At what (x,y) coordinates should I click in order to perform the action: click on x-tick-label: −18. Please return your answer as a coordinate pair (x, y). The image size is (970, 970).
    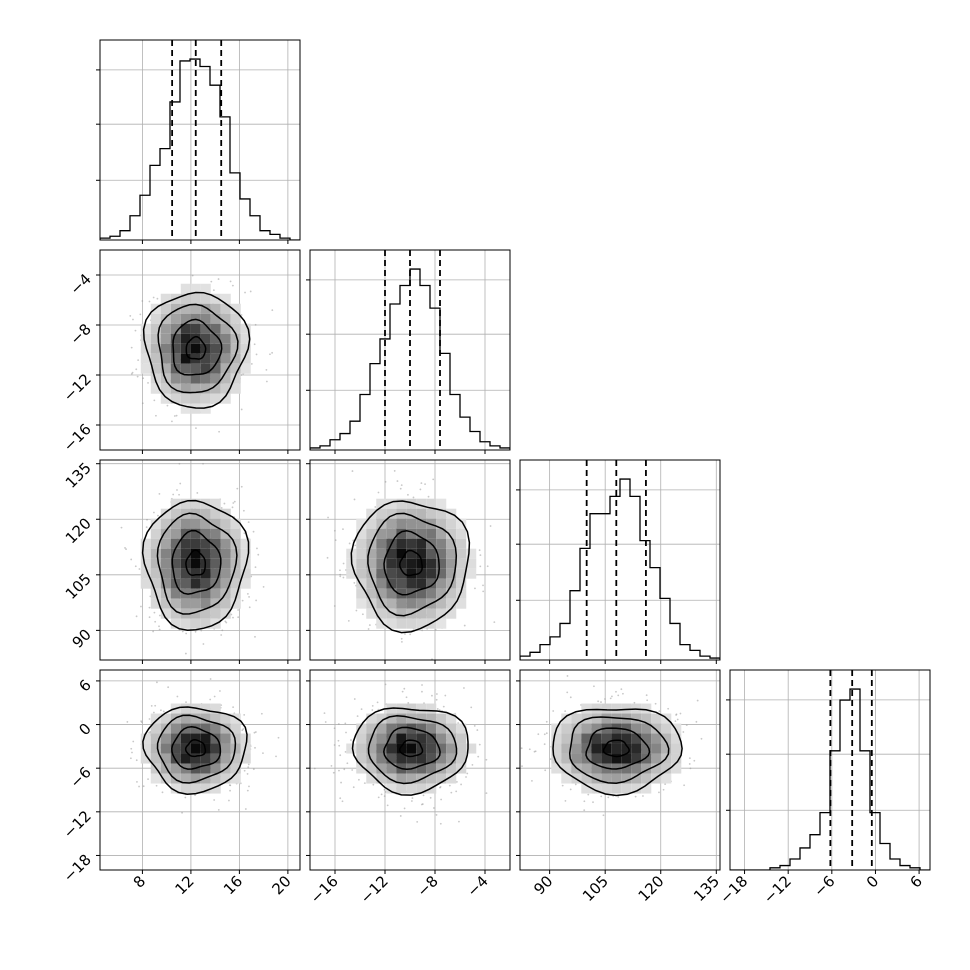
    Looking at the image, I should click on (733, 889).